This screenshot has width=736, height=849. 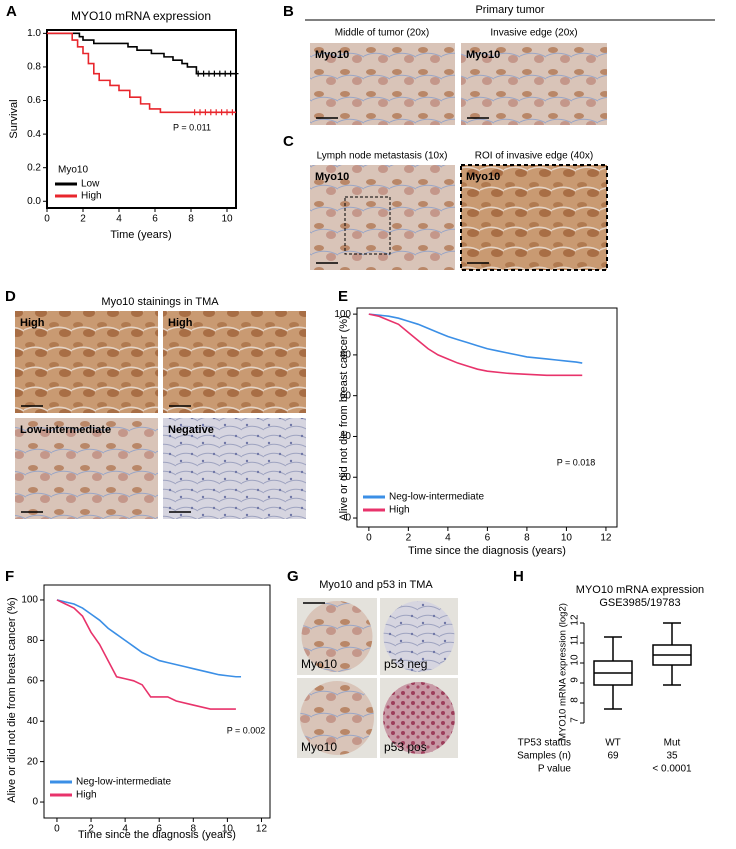 I want to click on y-axis-label: Survival, so click(x=14, y=118).